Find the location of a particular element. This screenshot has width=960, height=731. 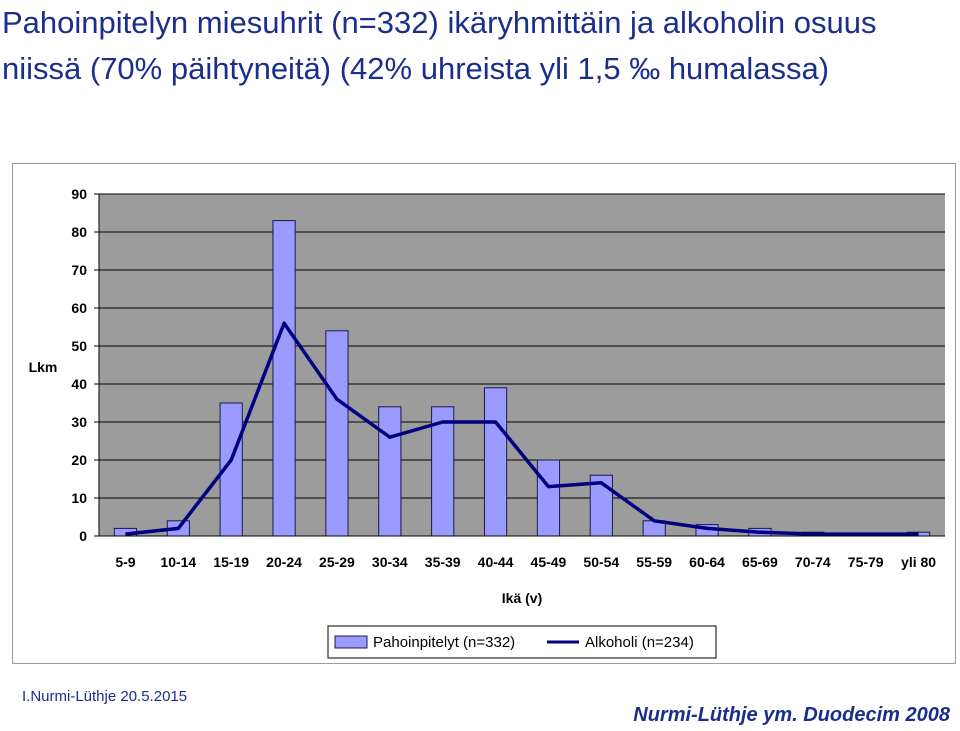

x-tick-label: 50-54 is located at coordinates (601, 562).